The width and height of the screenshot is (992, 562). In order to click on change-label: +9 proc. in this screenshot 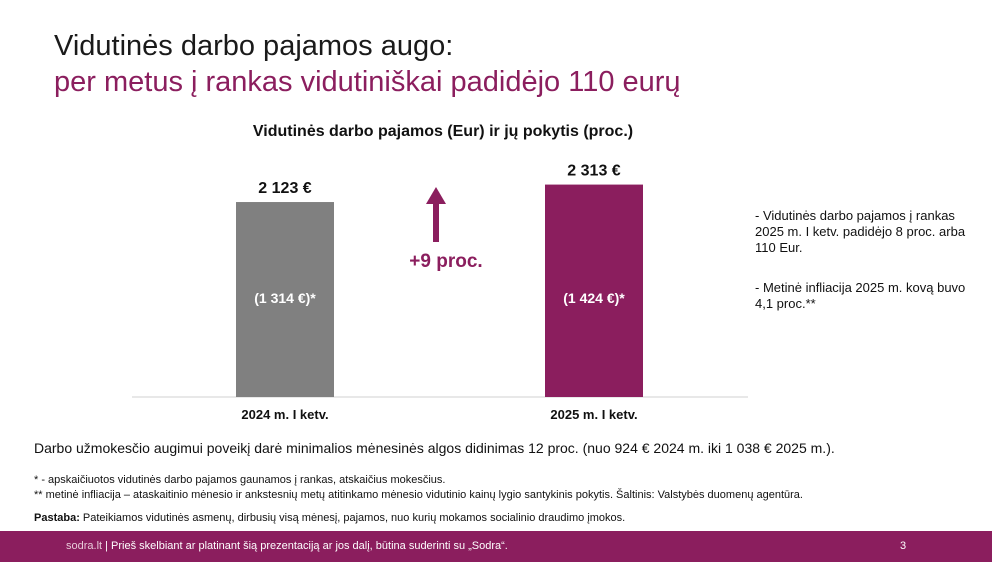, I will do `click(445, 261)`.